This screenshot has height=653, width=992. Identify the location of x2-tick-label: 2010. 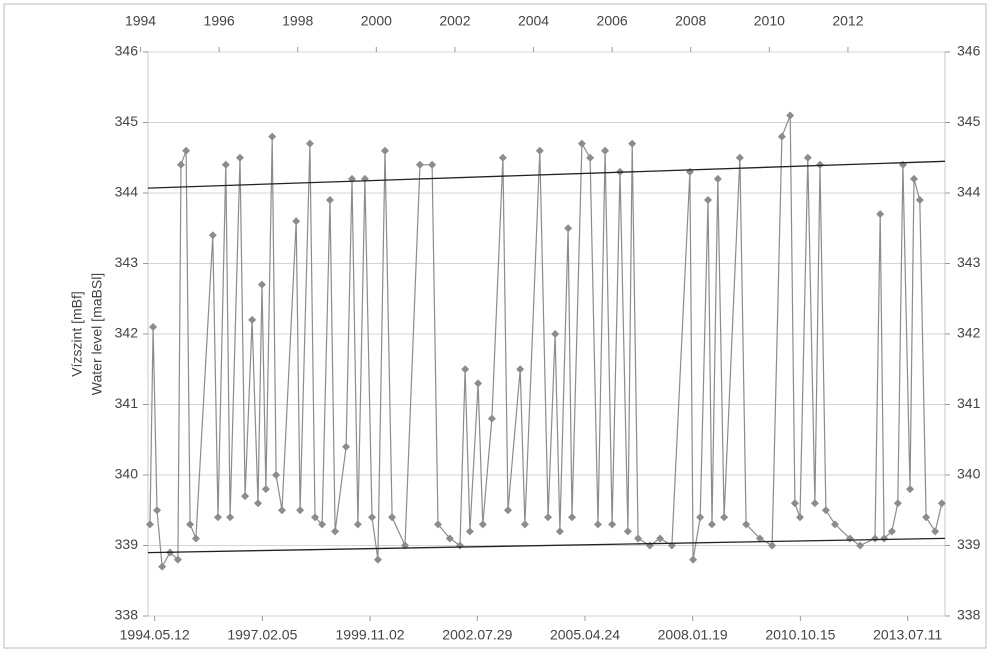
(769, 21).